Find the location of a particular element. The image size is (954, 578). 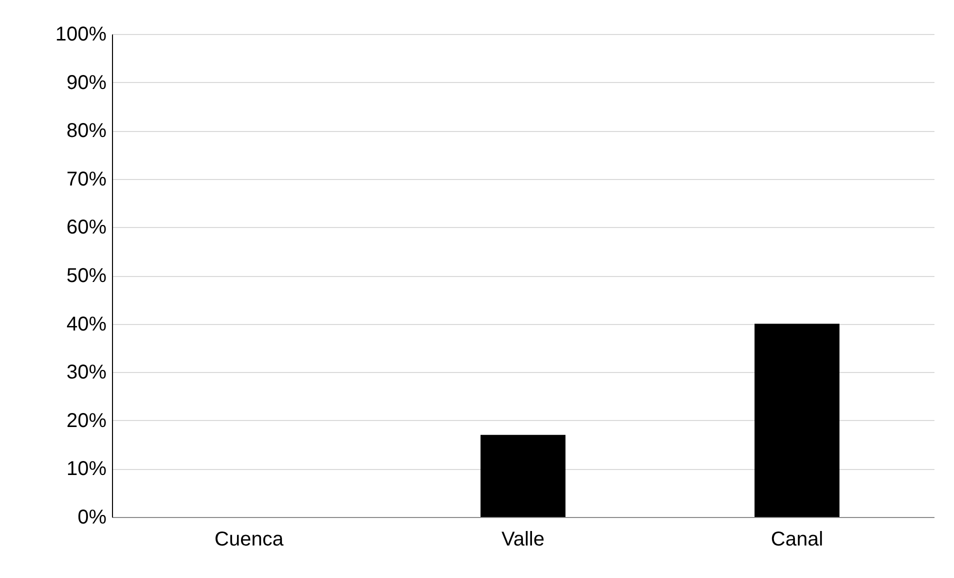

x-tick-label: Valle is located at coordinates (523, 539).